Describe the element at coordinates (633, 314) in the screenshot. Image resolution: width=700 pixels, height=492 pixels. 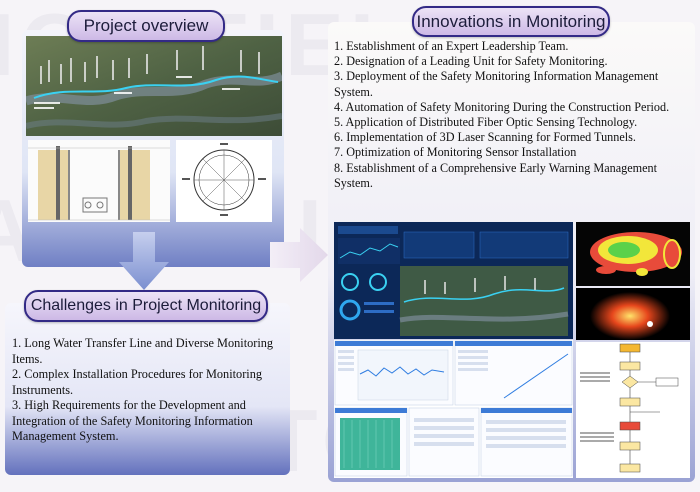
I see `innovations-fiber-optic-image` at that location.